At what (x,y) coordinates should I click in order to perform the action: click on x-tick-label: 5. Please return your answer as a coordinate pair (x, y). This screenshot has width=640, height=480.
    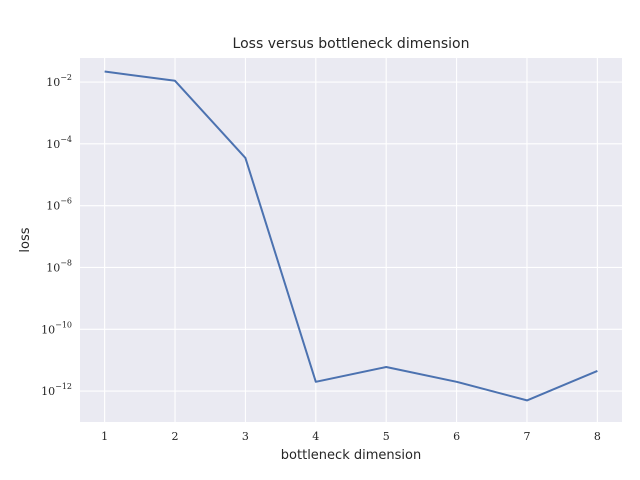
    Looking at the image, I should click on (386, 436).